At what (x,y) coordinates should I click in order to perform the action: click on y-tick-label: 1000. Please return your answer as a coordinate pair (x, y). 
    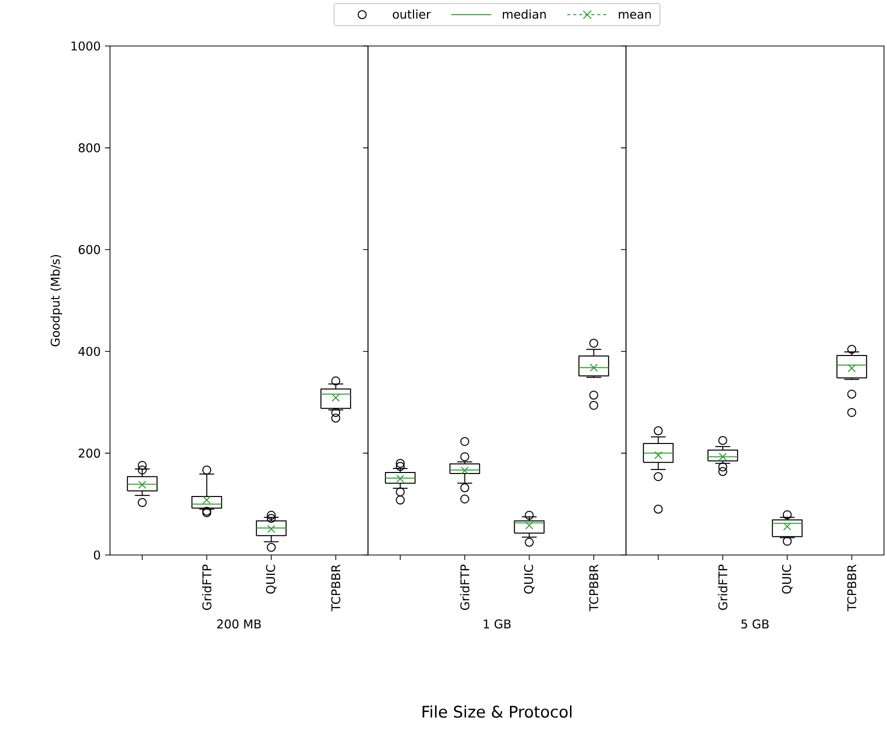
    Looking at the image, I should click on (86, 46).